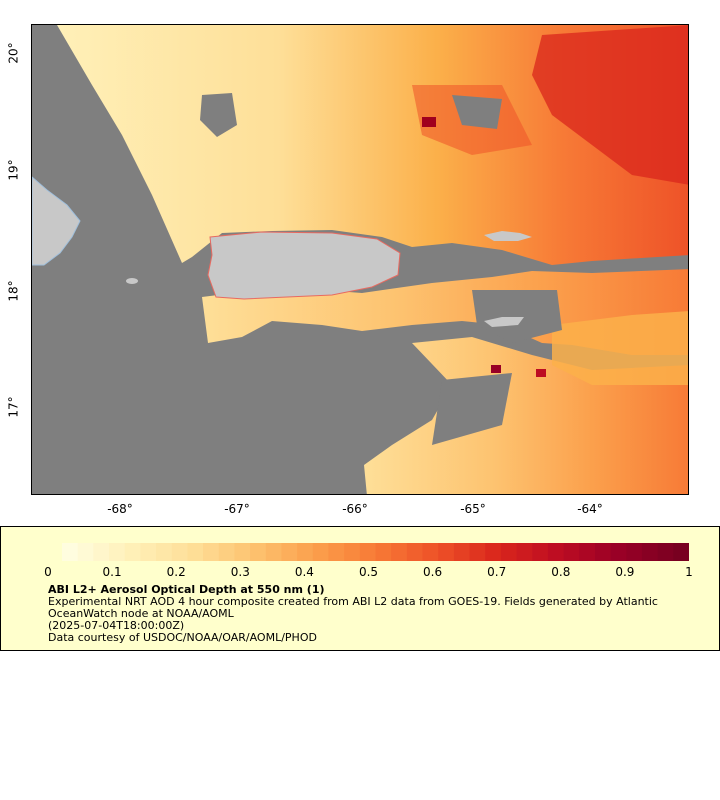  Describe the element at coordinates (13, 53) in the screenshot. I see `lat-label-20: 20°` at that location.